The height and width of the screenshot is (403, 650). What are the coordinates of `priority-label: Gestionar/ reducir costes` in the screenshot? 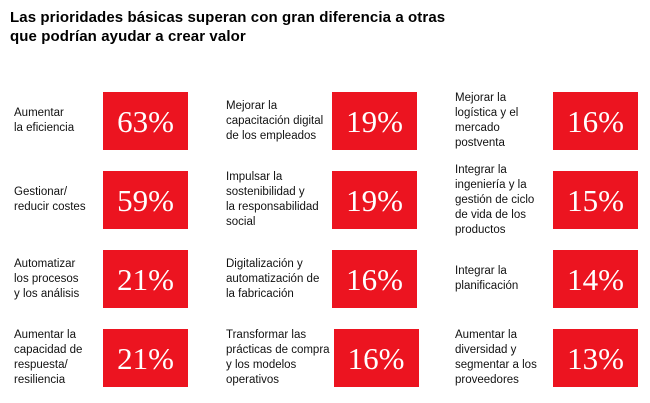 It's located at (50, 199).